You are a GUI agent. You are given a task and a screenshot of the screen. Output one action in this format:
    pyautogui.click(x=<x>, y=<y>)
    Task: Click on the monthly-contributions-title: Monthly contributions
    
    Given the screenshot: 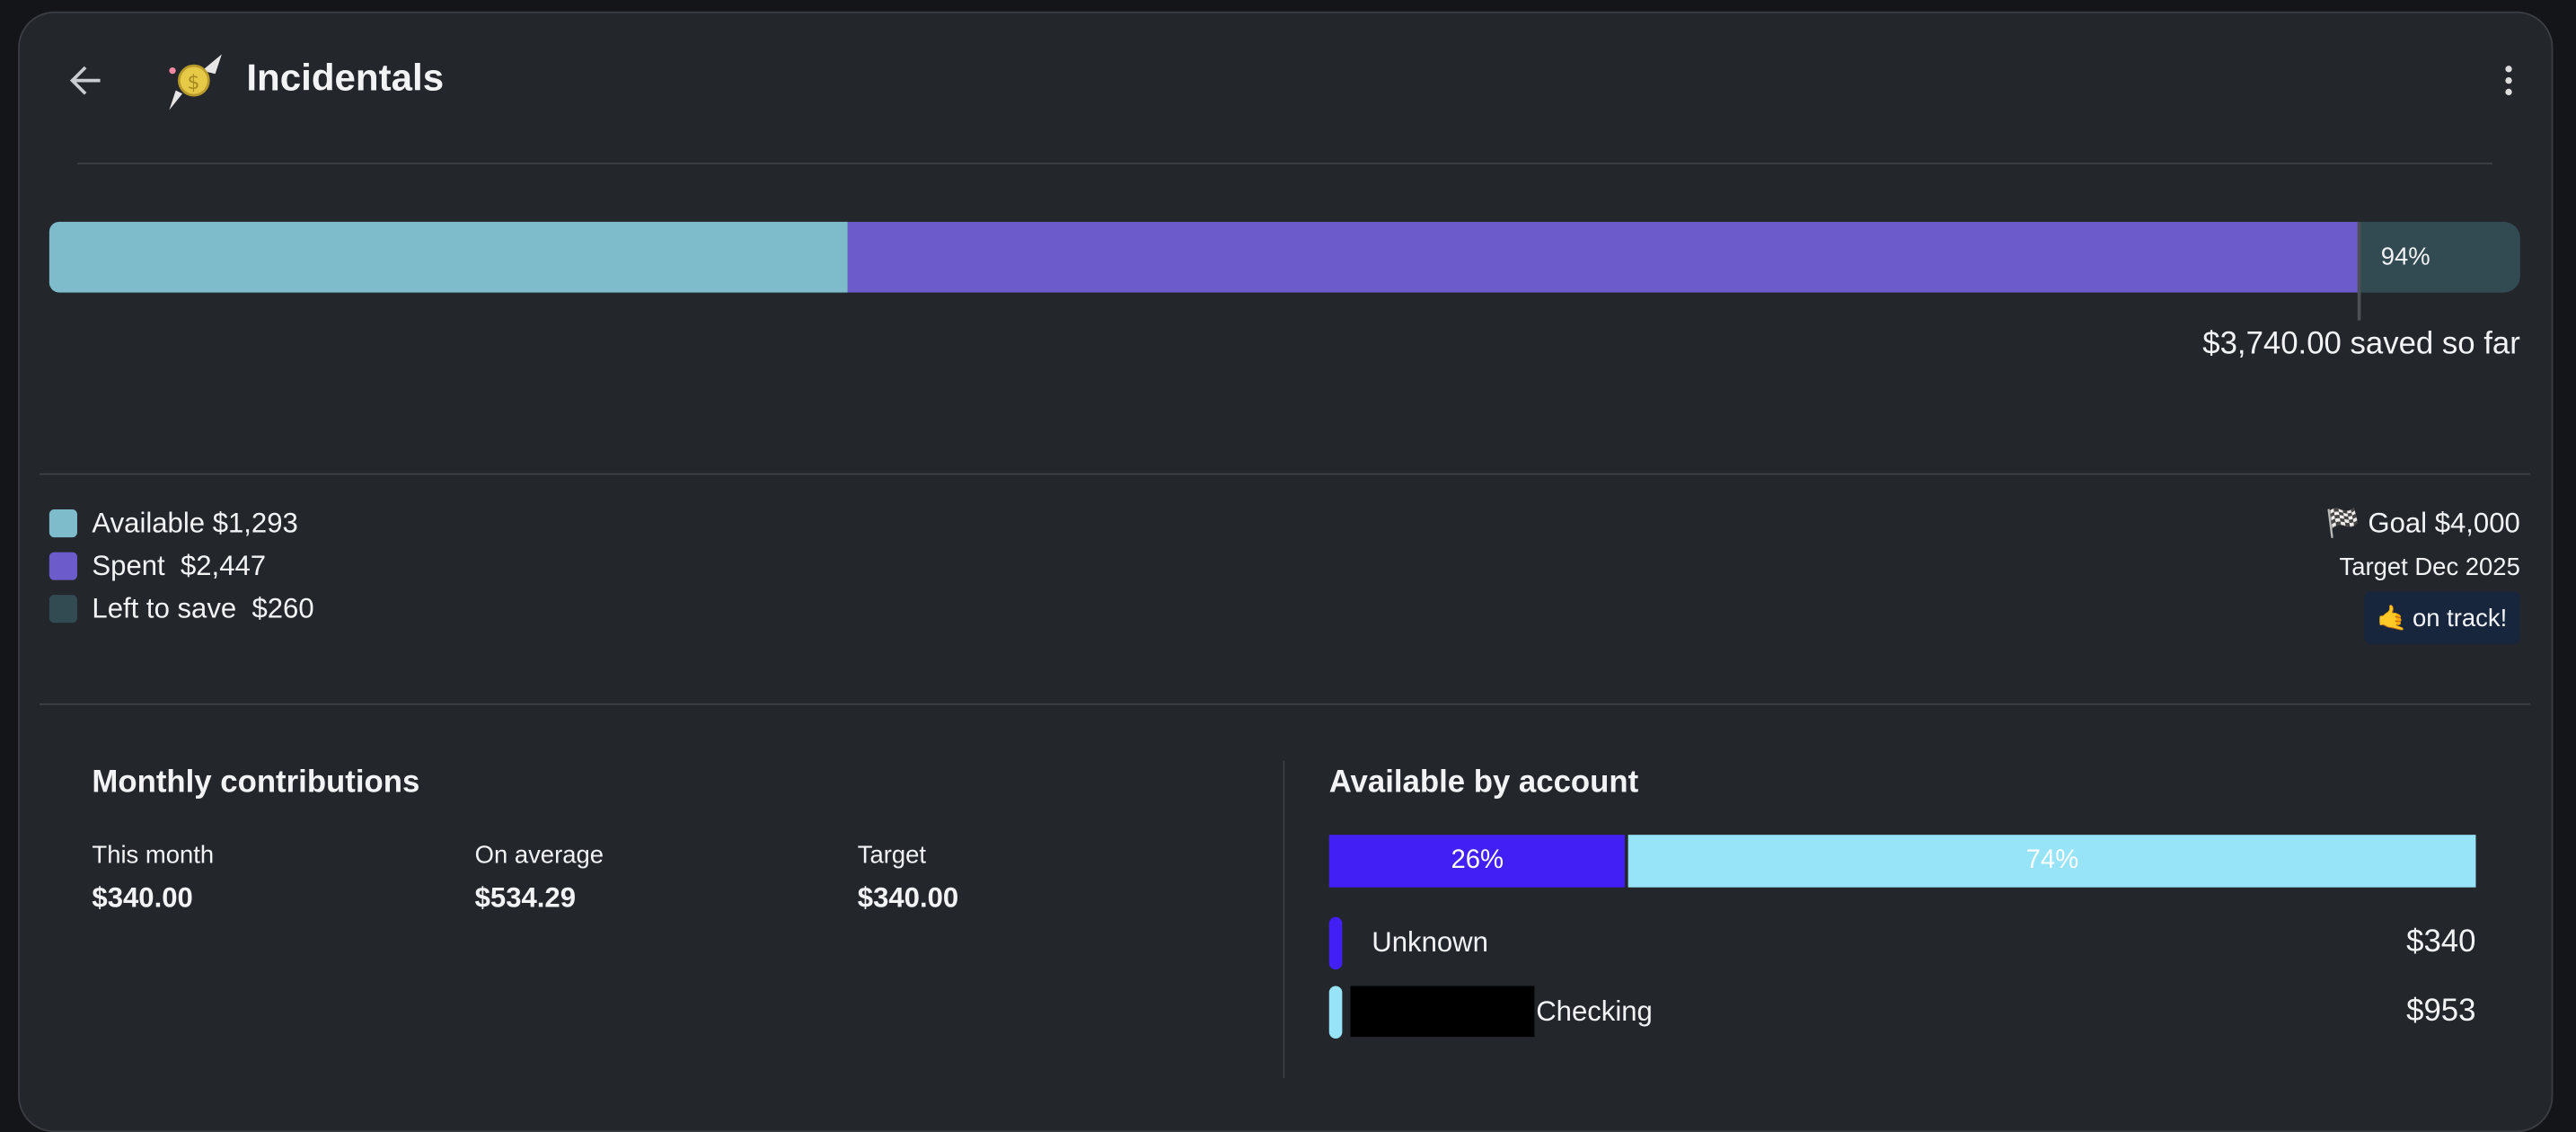 What is the action you would take?
    pyautogui.click(x=256, y=782)
    